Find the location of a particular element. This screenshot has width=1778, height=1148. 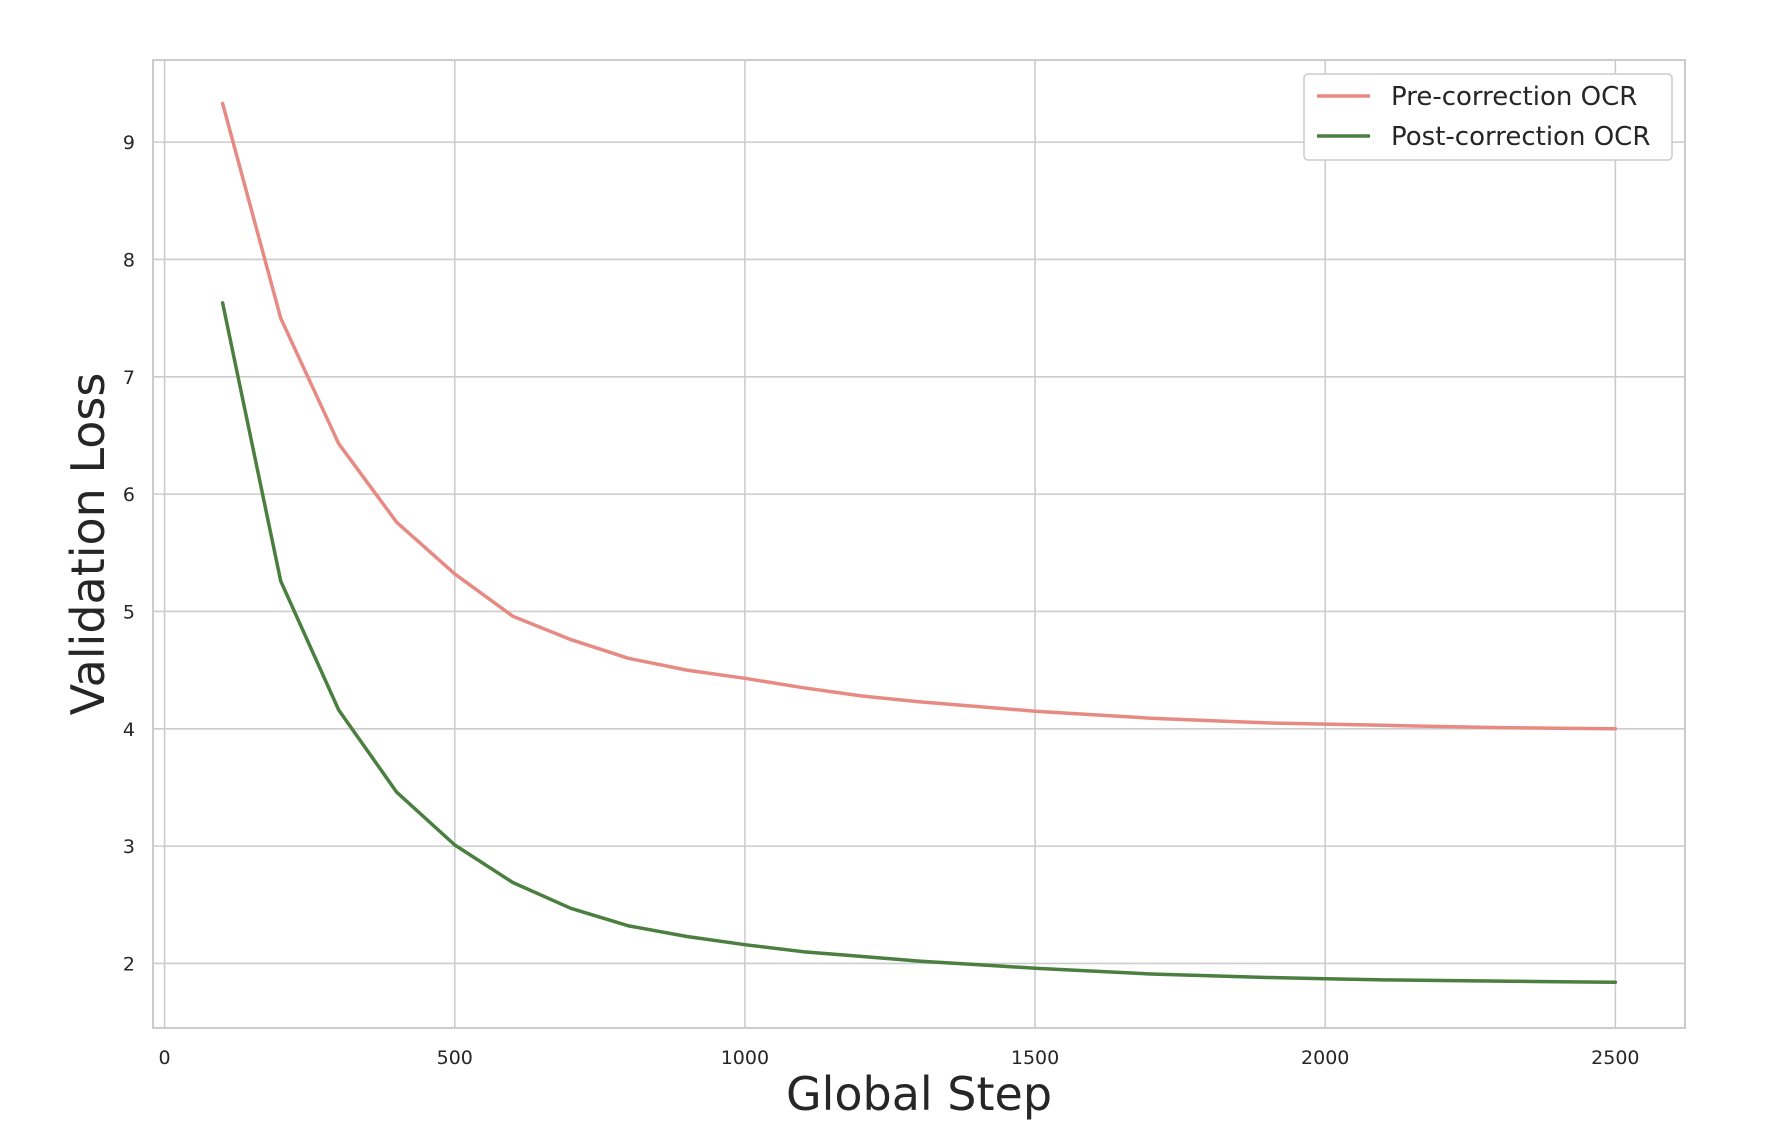

x-tick-label: 1000 is located at coordinates (745, 1058).